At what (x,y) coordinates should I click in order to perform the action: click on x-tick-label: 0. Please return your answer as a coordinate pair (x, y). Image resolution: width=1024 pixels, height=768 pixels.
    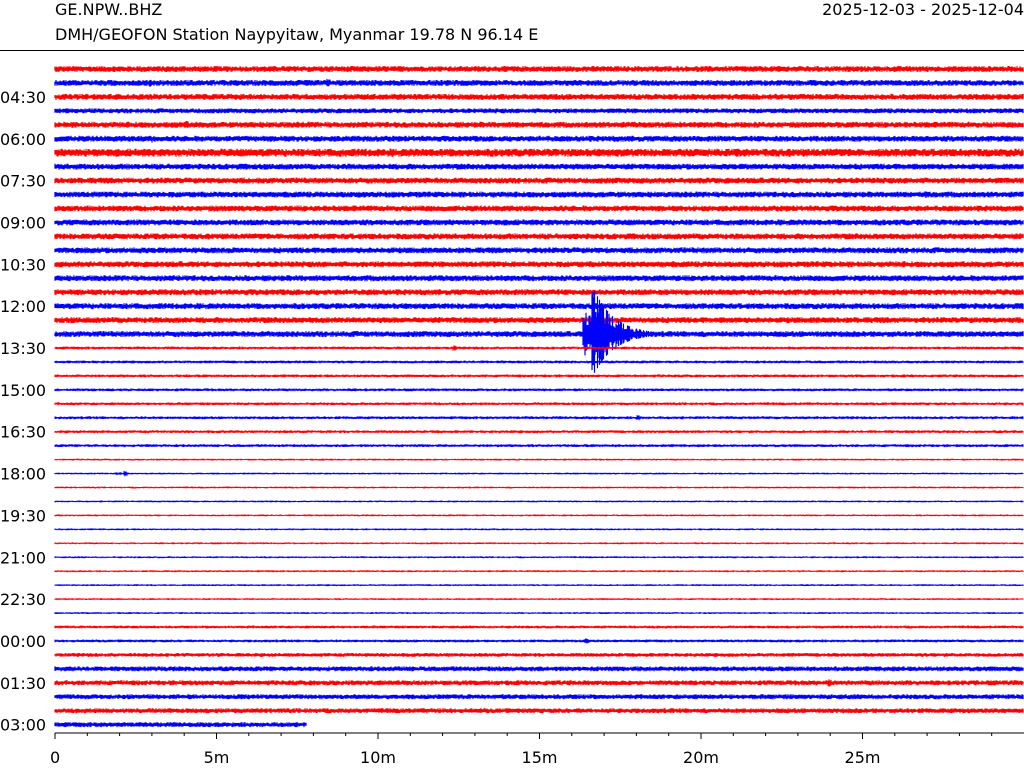
    Looking at the image, I should click on (55, 757).